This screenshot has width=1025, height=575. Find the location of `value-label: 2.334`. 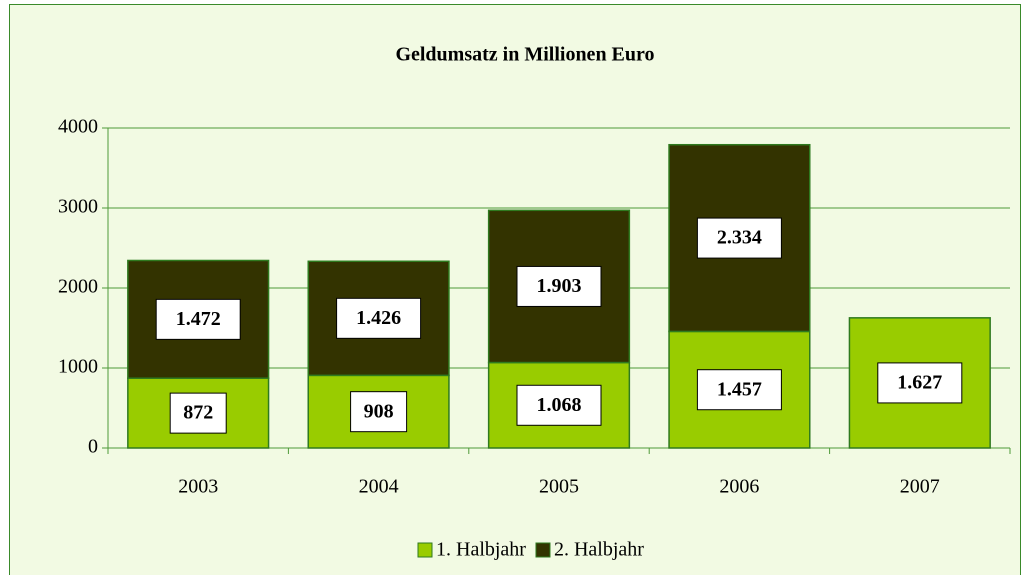

value-label: 2.334 is located at coordinates (739, 238).